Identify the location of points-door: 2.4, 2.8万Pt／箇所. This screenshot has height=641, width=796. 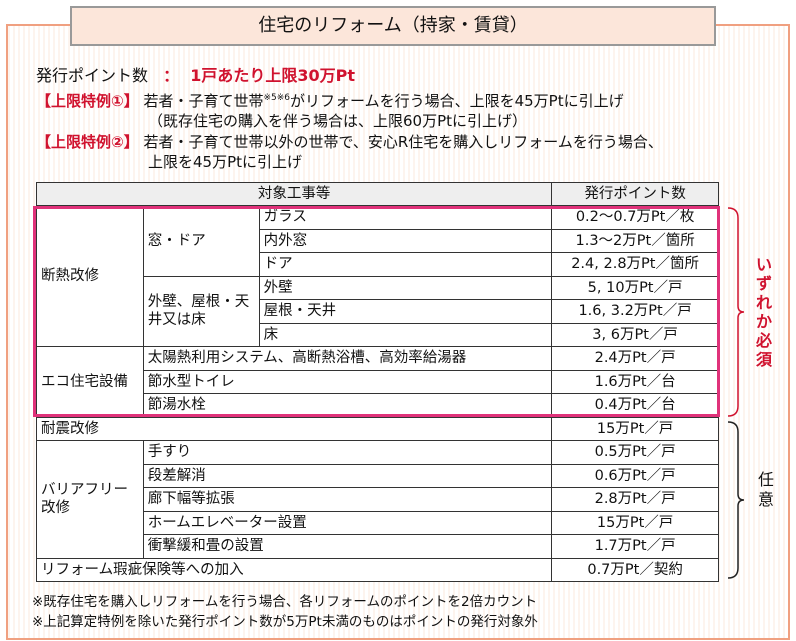
(635, 264).